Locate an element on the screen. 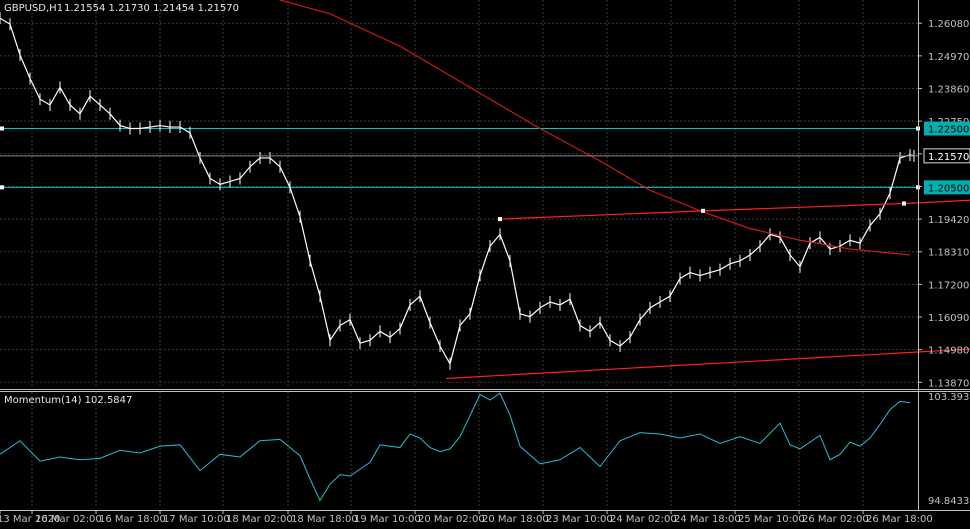 The height and width of the screenshot is (529, 970). price-tick-label: 1.13870 is located at coordinates (948, 383).